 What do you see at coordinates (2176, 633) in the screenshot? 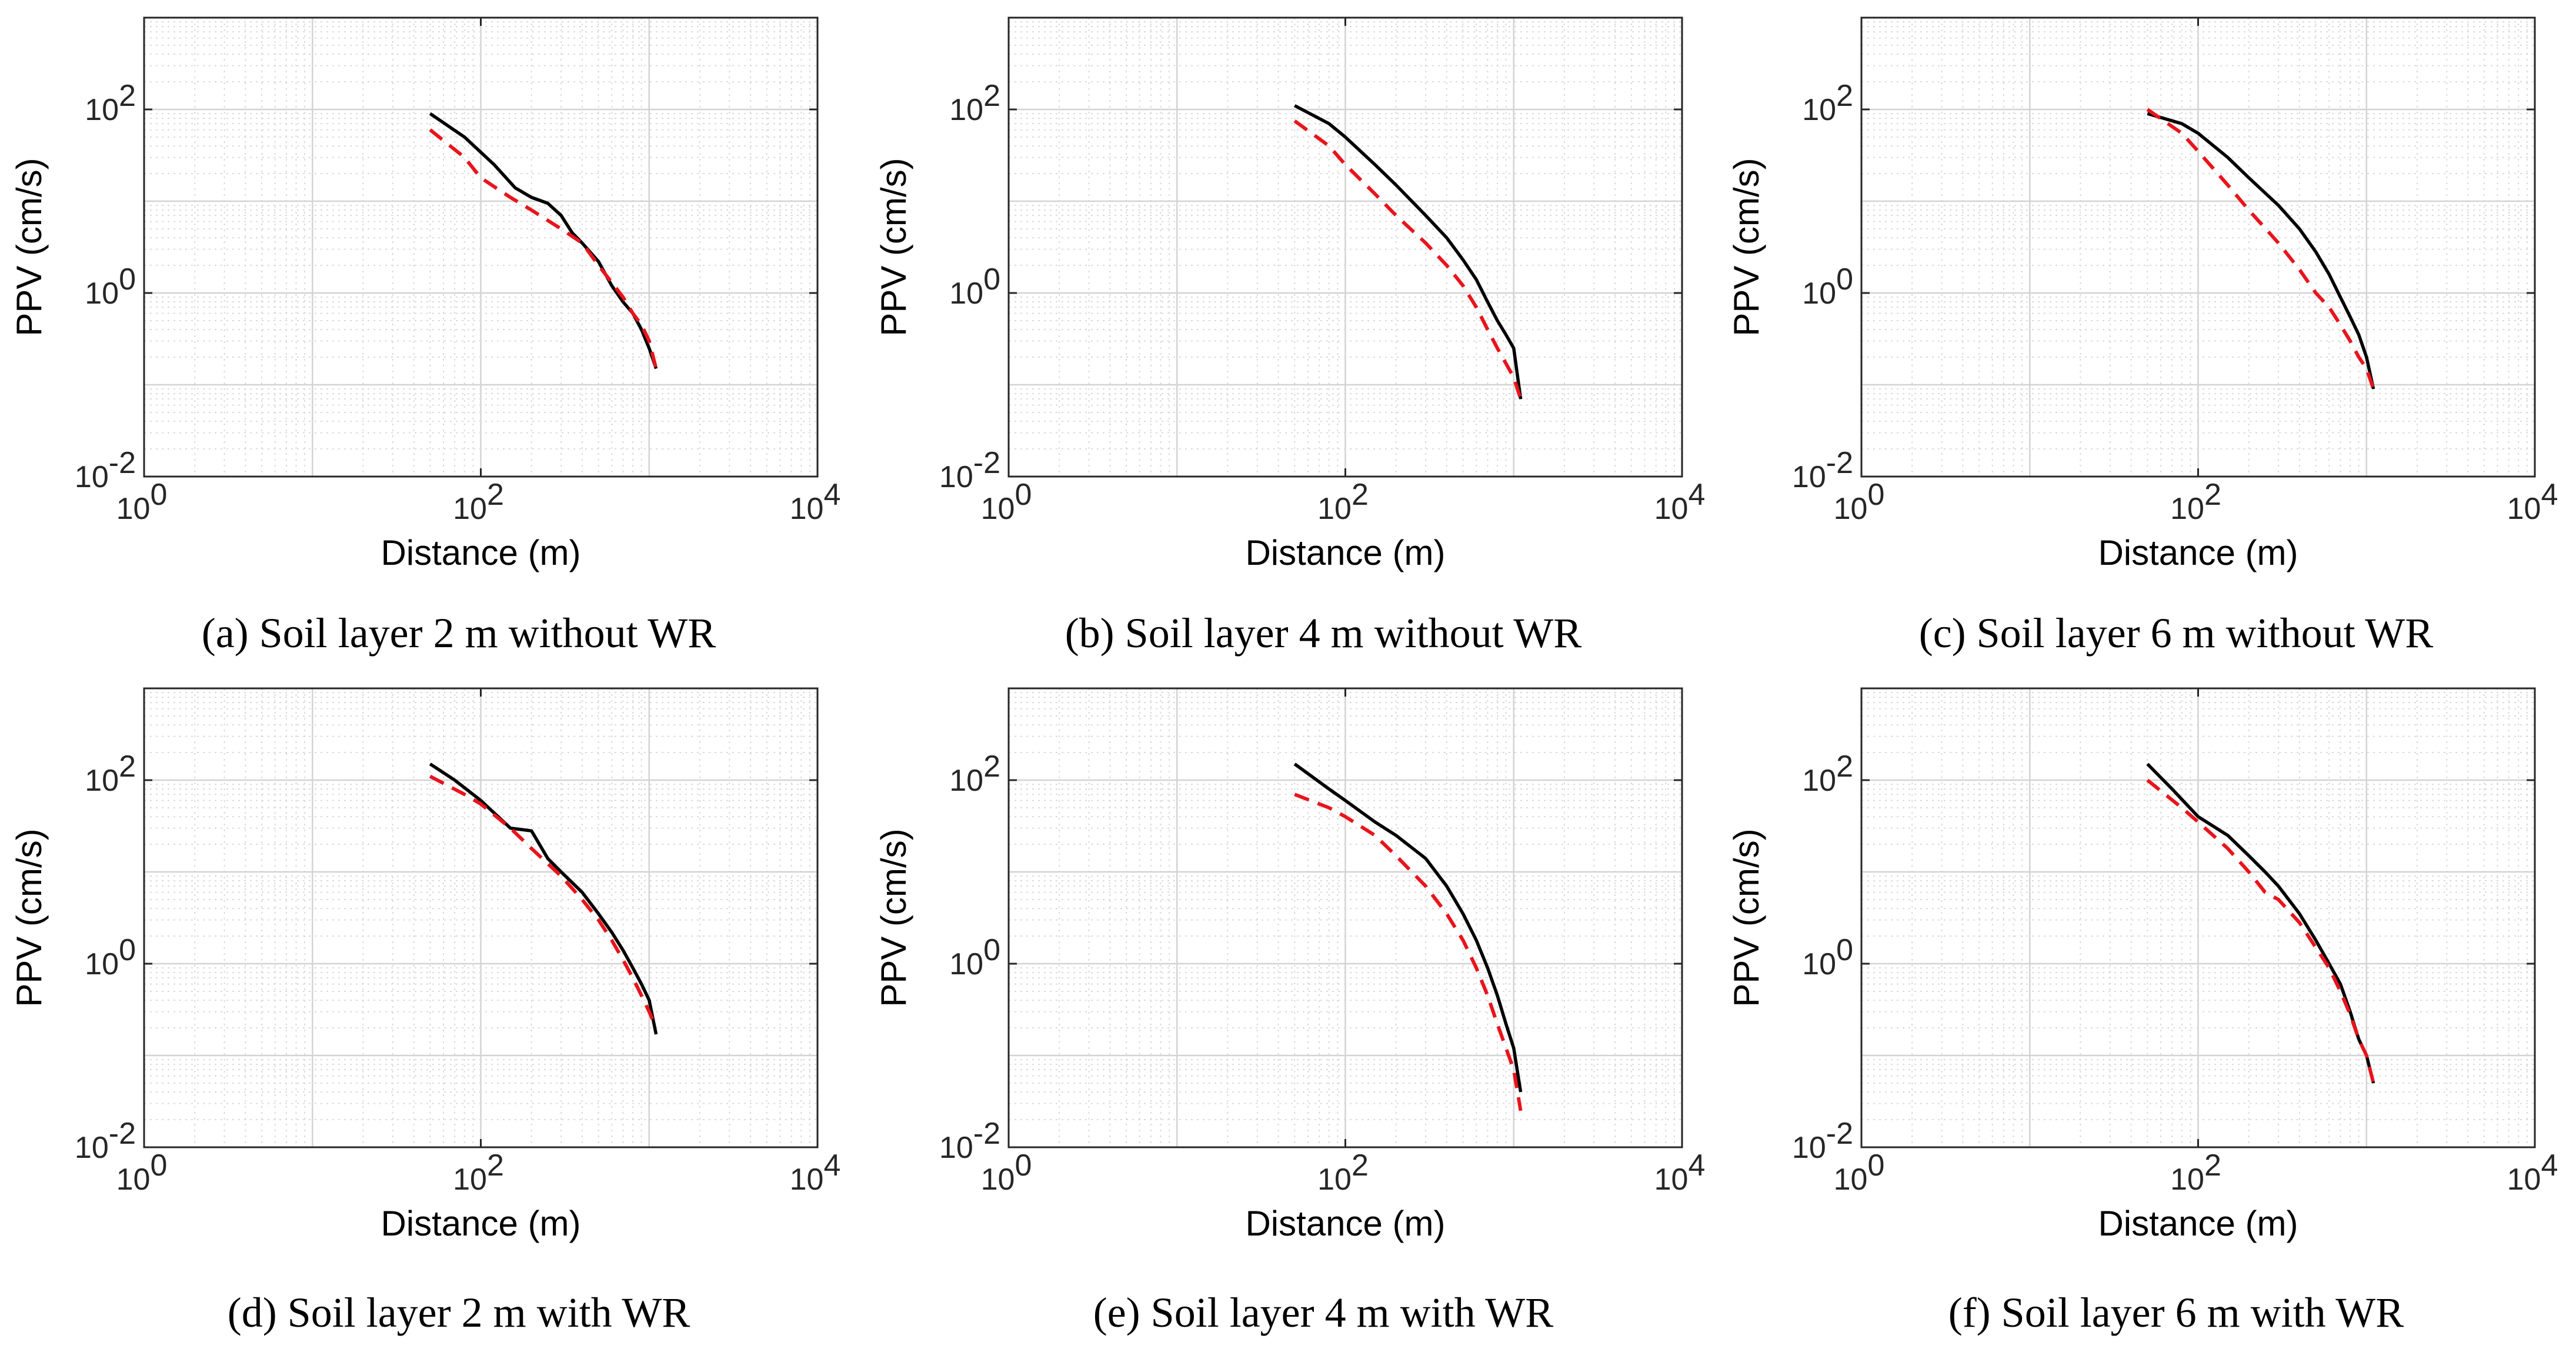
I see `panel-caption: (c) Soil layer 6 m without WR` at bounding box center [2176, 633].